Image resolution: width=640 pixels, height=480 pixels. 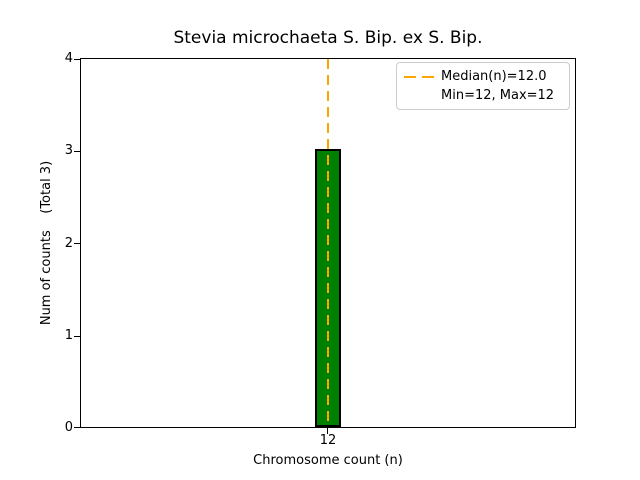 I want to click on y-axis-label: Num of counts (Total 3), so click(x=46, y=243).